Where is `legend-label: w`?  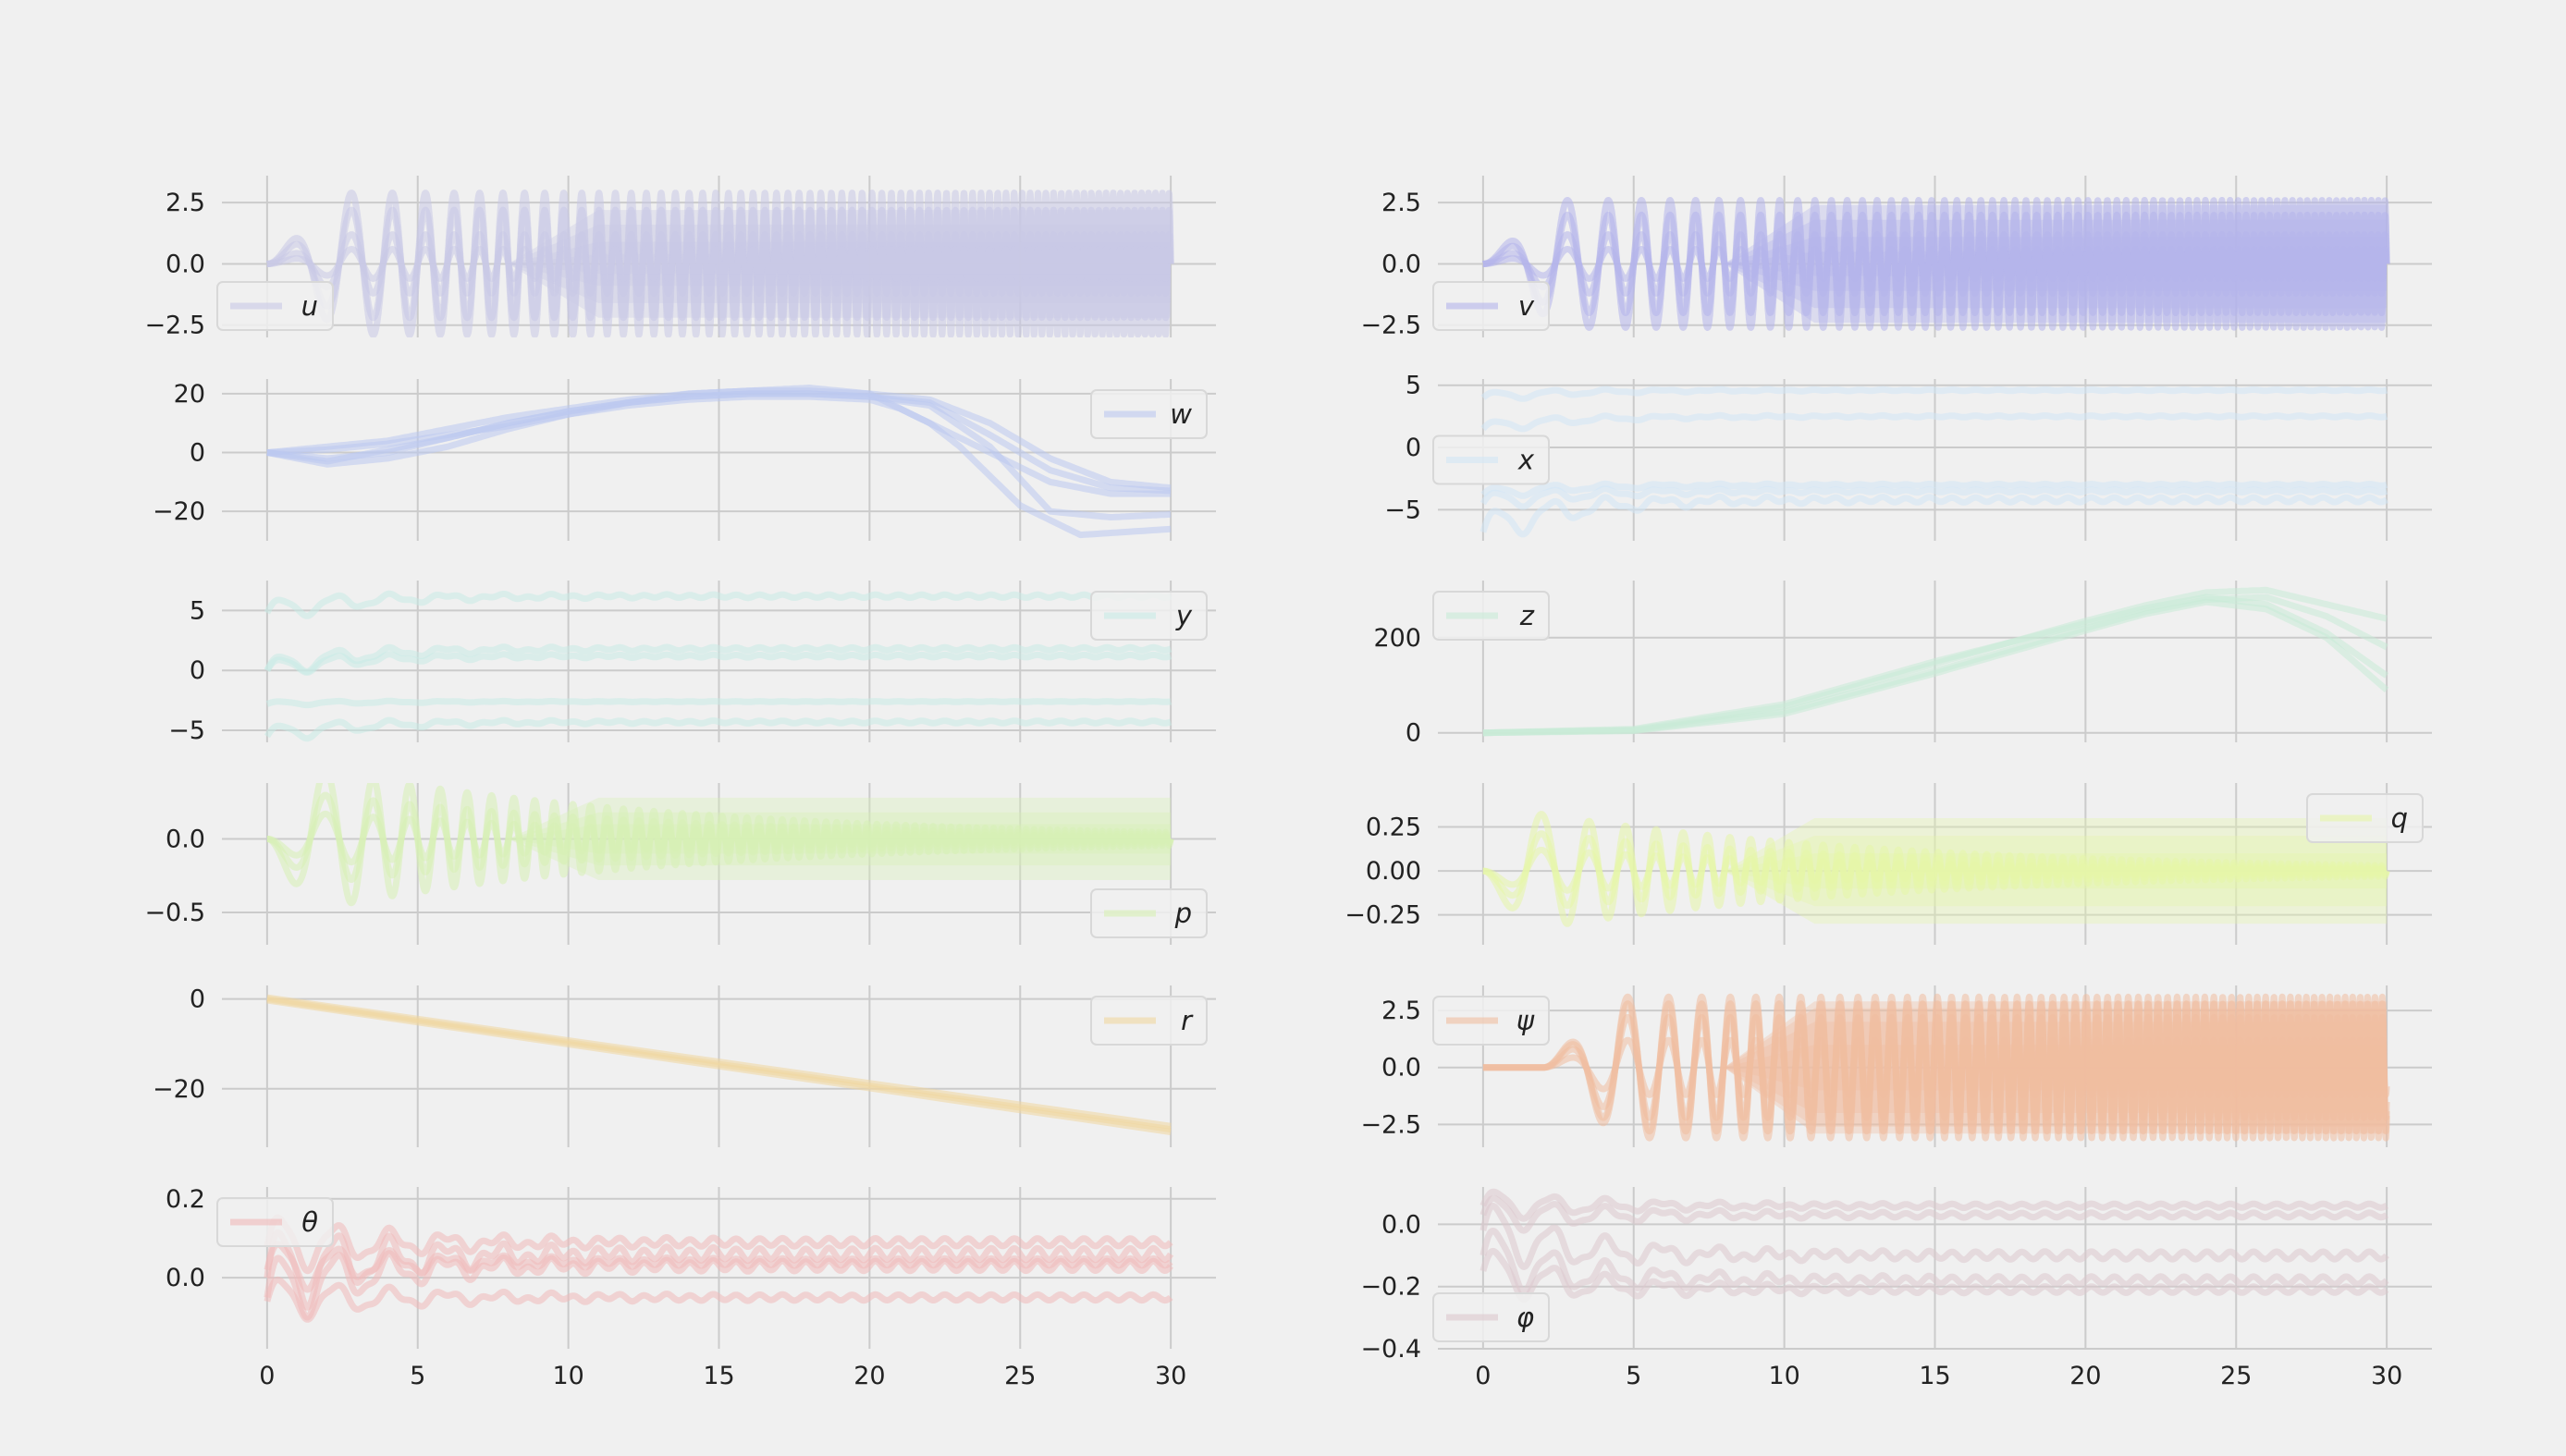
legend-label: w is located at coordinates (1181, 414).